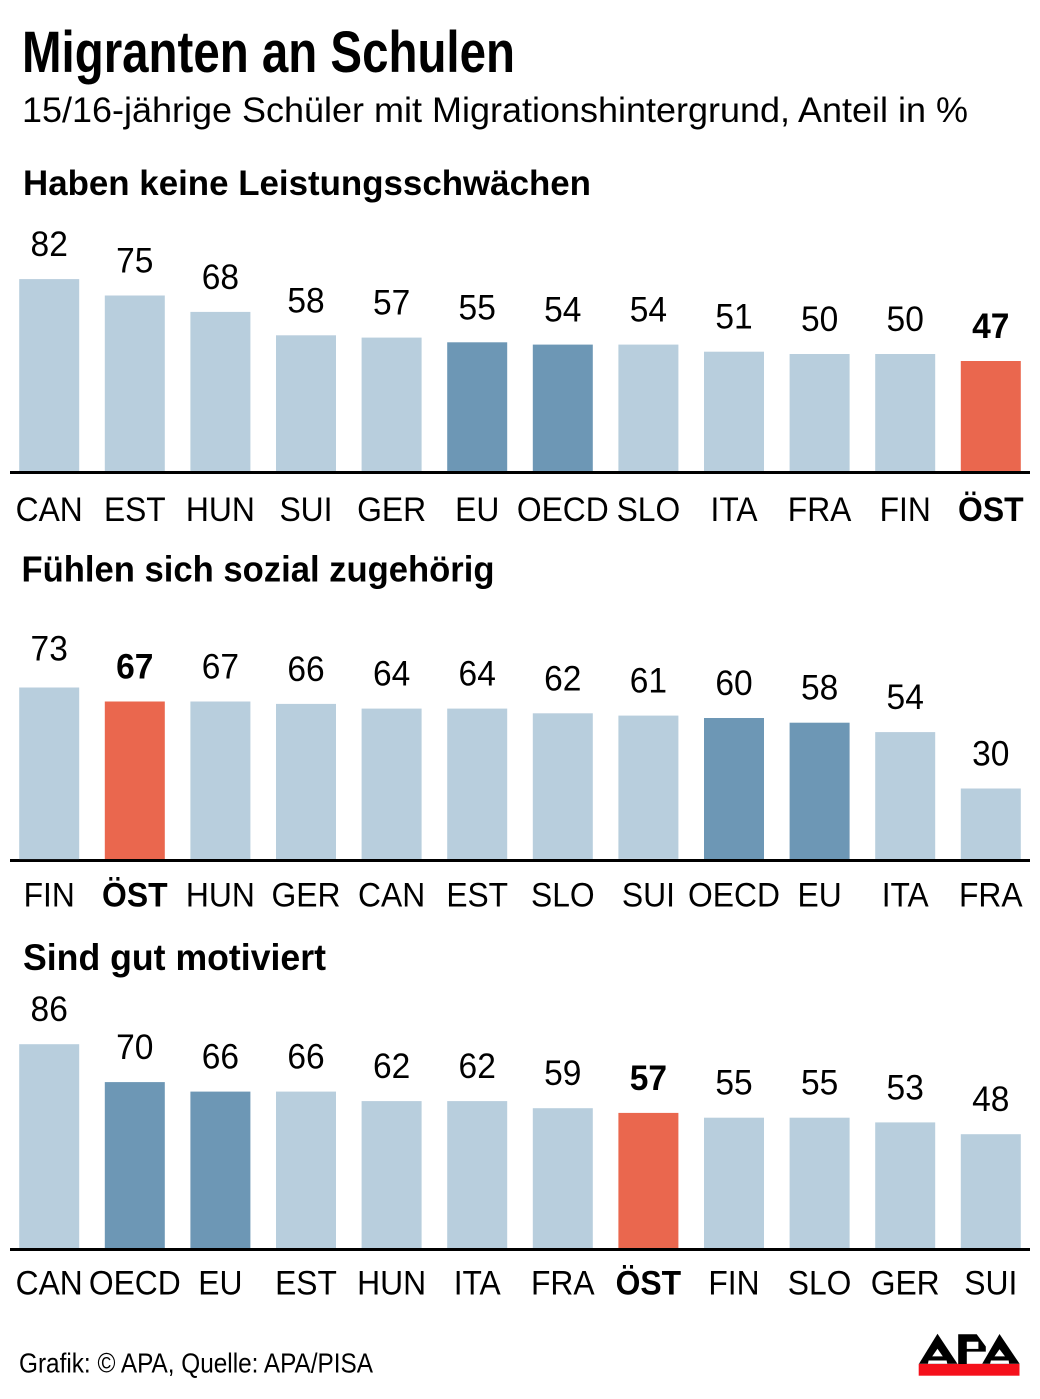  What do you see at coordinates (49, 649) in the screenshot?
I see `svg-text: 73` at bounding box center [49, 649].